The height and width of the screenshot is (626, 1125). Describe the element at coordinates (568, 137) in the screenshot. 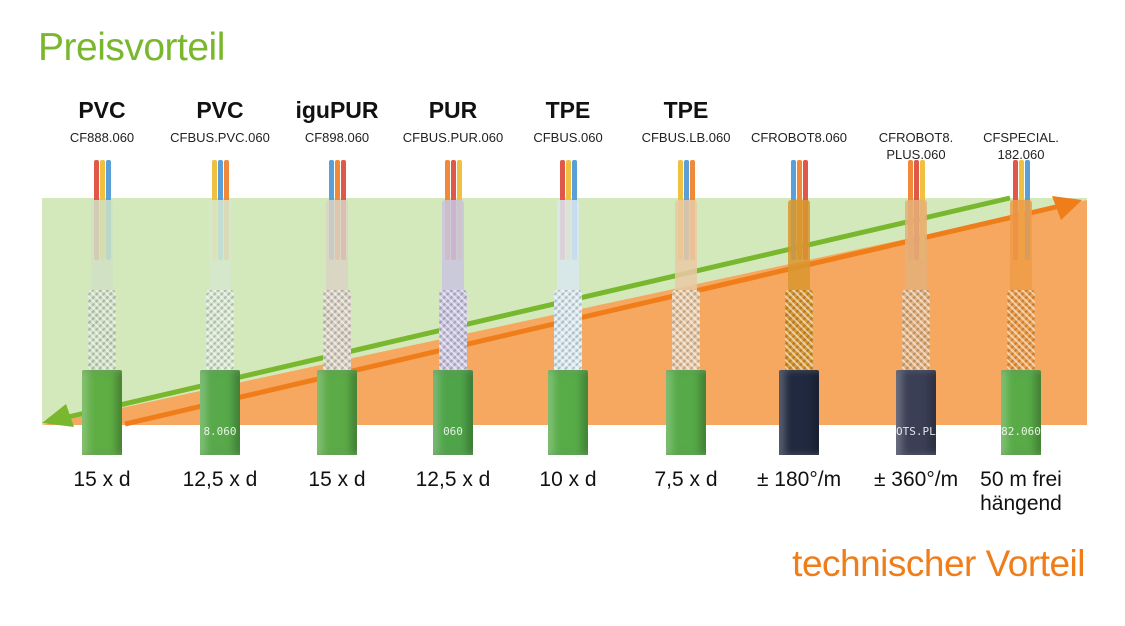

I see `cable-code: CFBUS.060` at that location.